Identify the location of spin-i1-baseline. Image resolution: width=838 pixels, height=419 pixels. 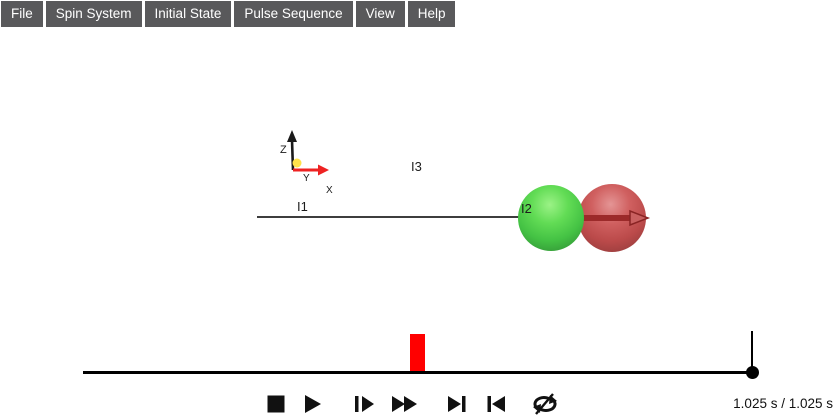
(422, 217).